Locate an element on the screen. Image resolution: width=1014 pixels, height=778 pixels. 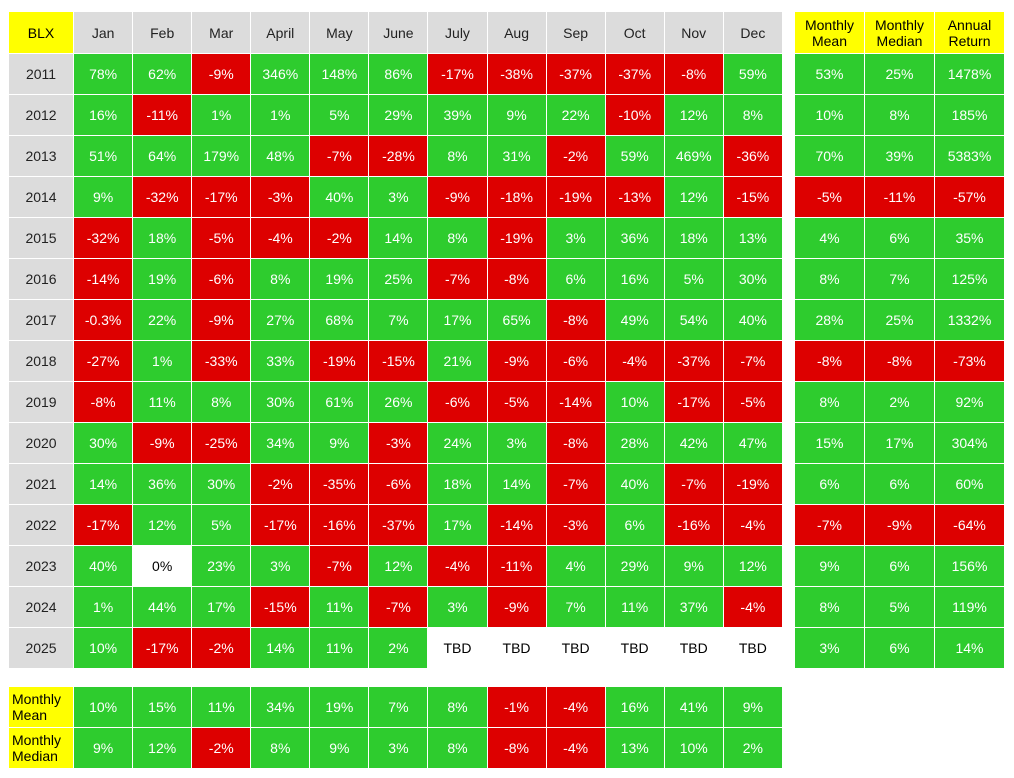
return-cell-2014-nov: 12% is located at coordinates (693, 197).